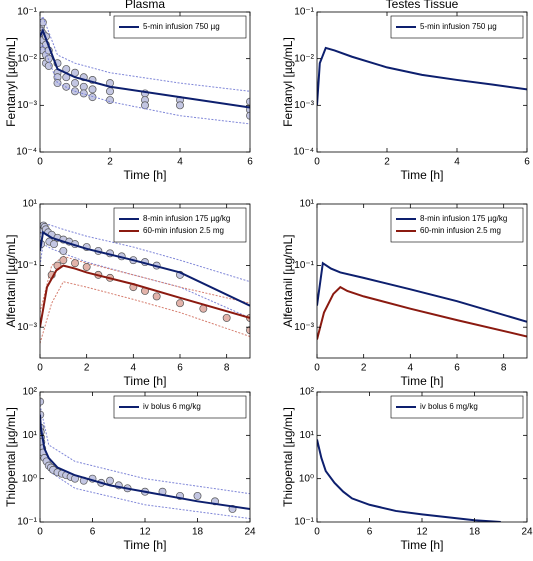 The width and height of the screenshot is (533, 561). I want to click on panel-title: Plasma, so click(145, 5).